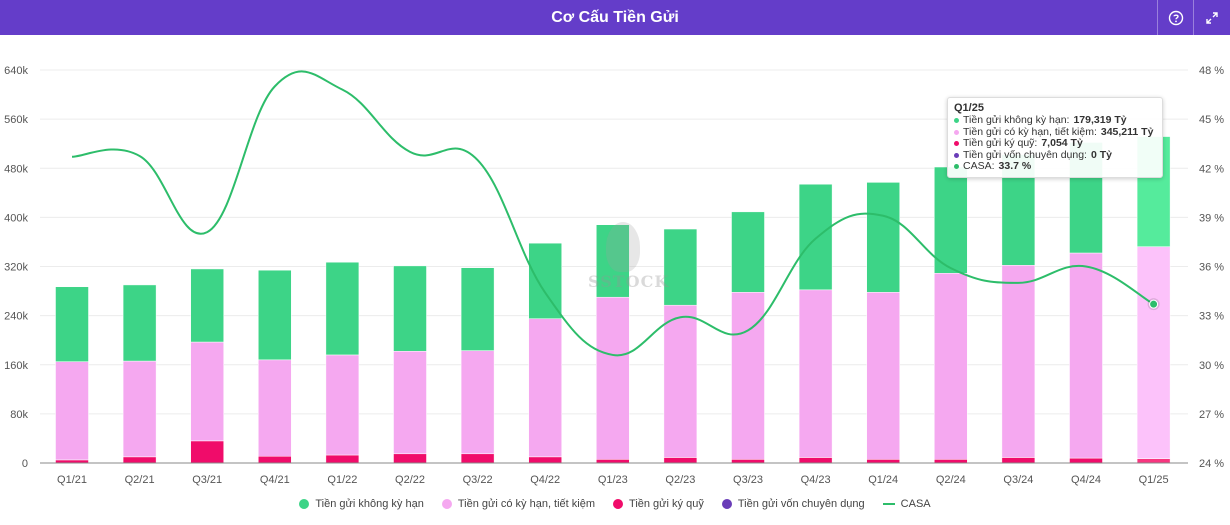 This screenshot has width=1230, height=525. Describe the element at coordinates (1018, 480) in the screenshot. I see `x-tick-label: Q3/24` at that location.